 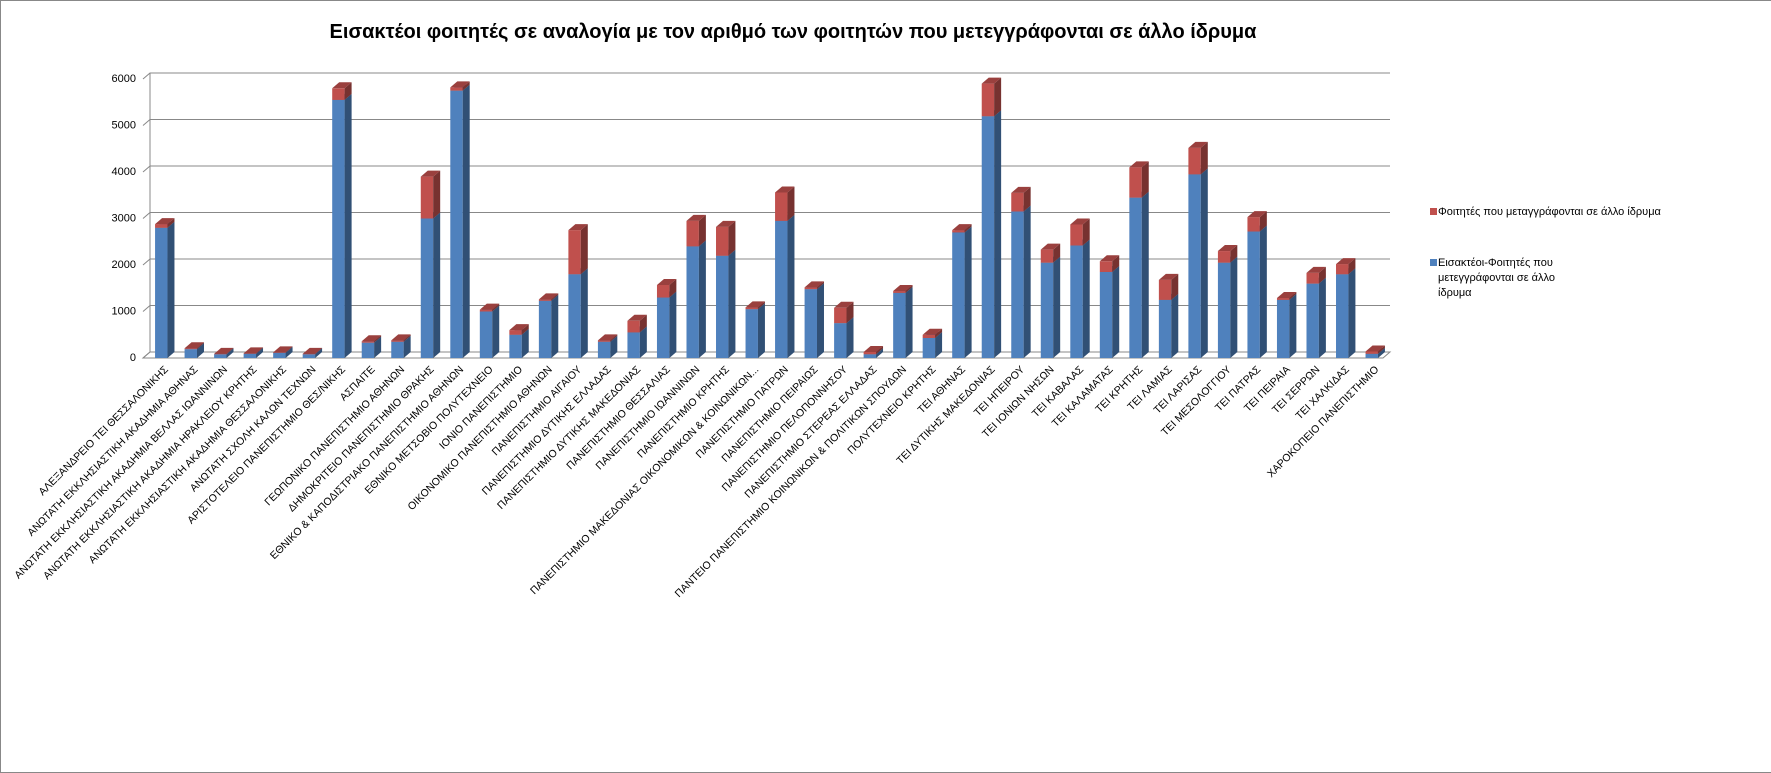 What do you see at coordinates (1433, 211) in the screenshot?
I see `legend-swatch` at bounding box center [1433, 211].